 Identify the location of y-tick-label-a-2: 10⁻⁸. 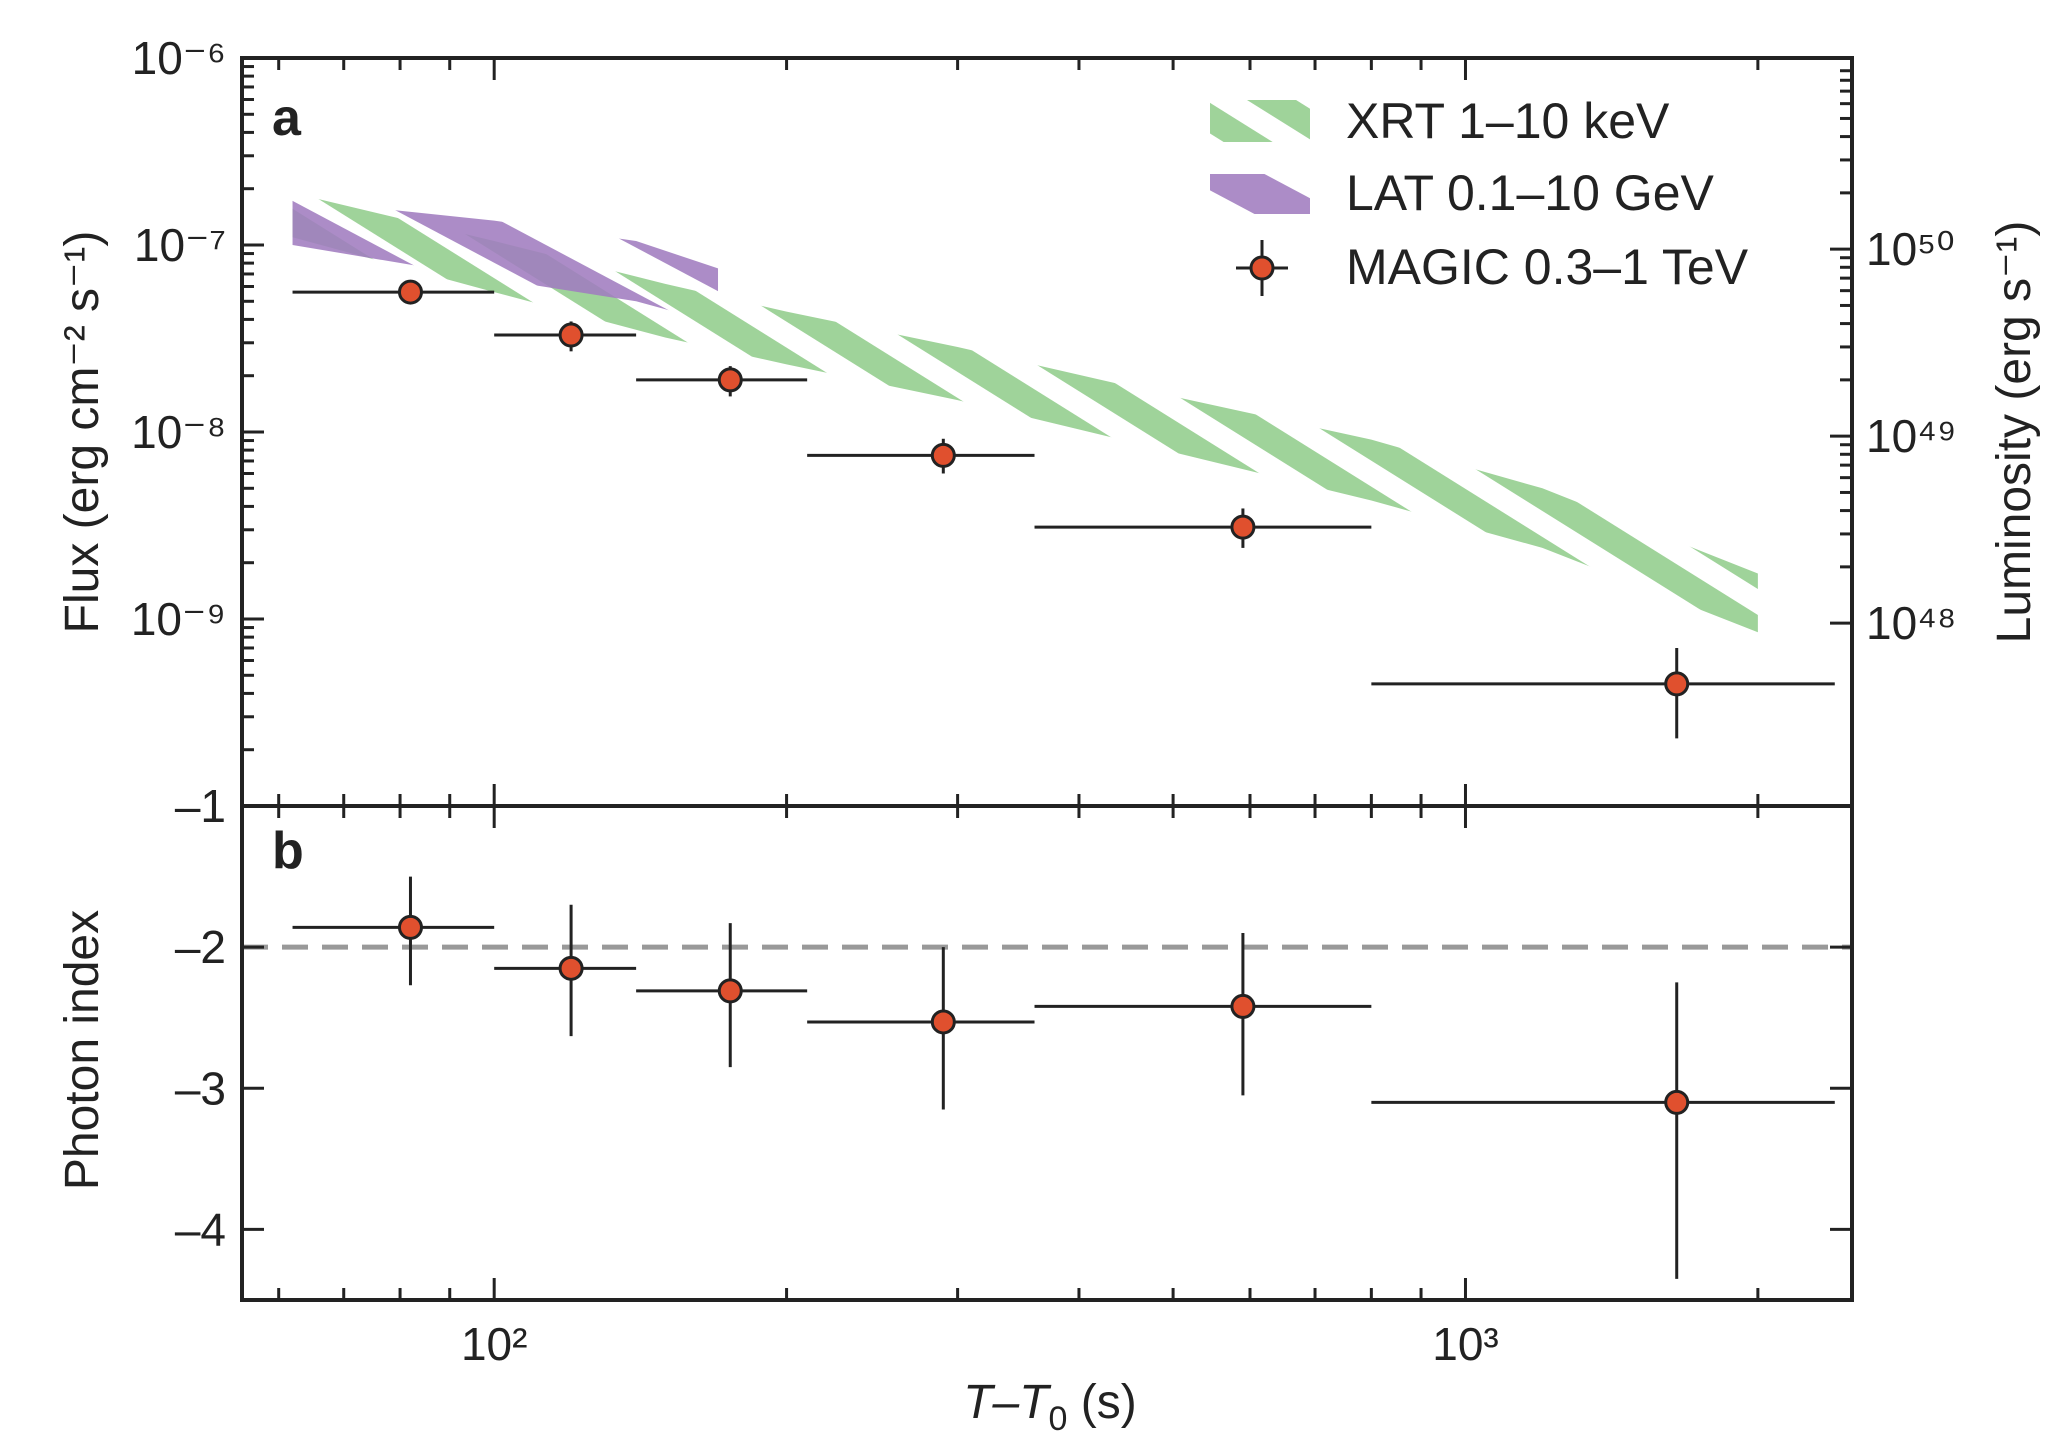
(178, 432).